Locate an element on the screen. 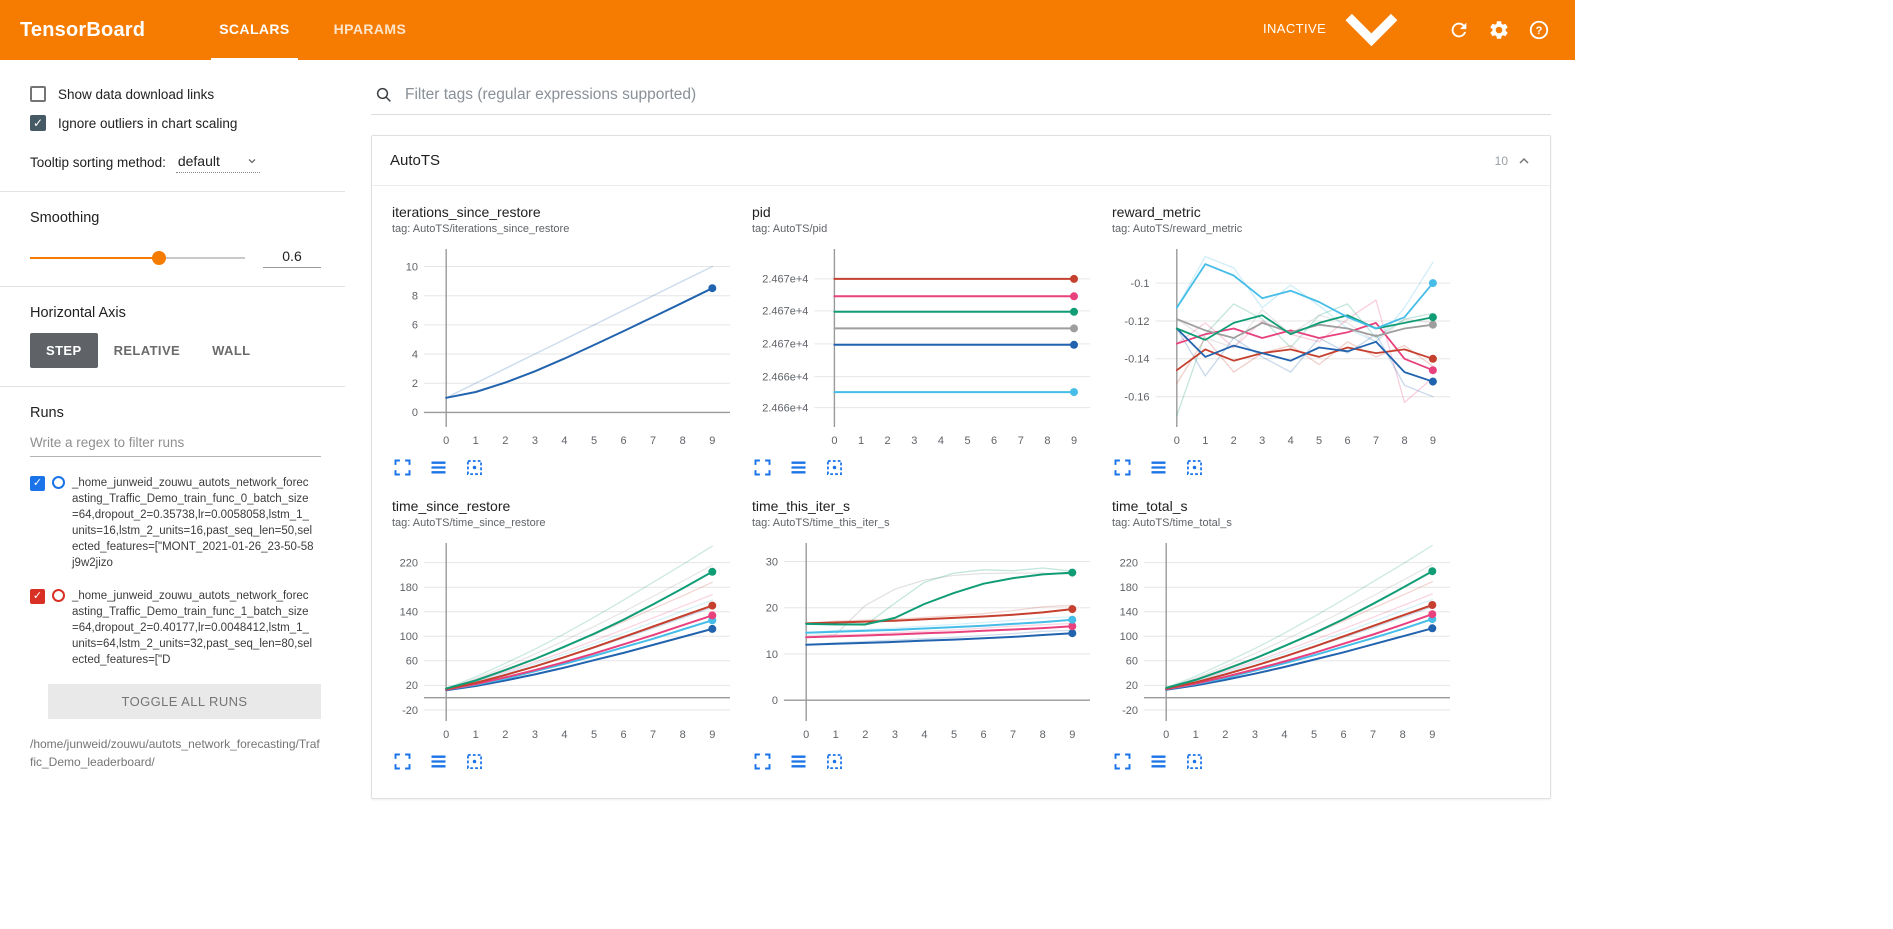  svg-text: -20 is located at coordinates (410, 711).